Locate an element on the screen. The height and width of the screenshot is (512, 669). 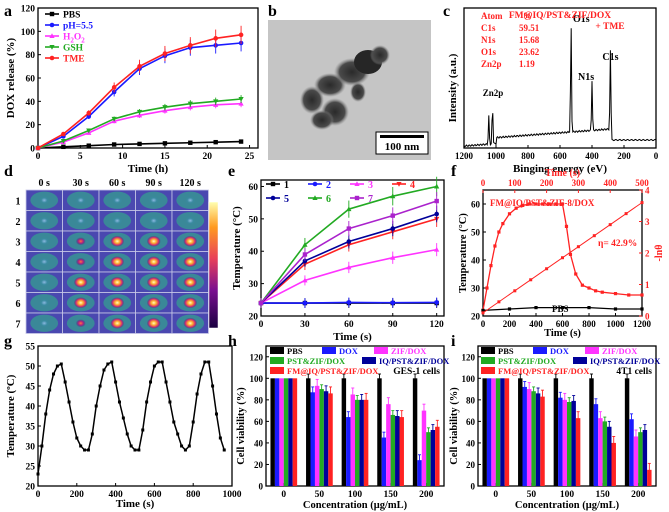
panel-c-xtick-label-5: 200 is located at coordinates (624, 156).